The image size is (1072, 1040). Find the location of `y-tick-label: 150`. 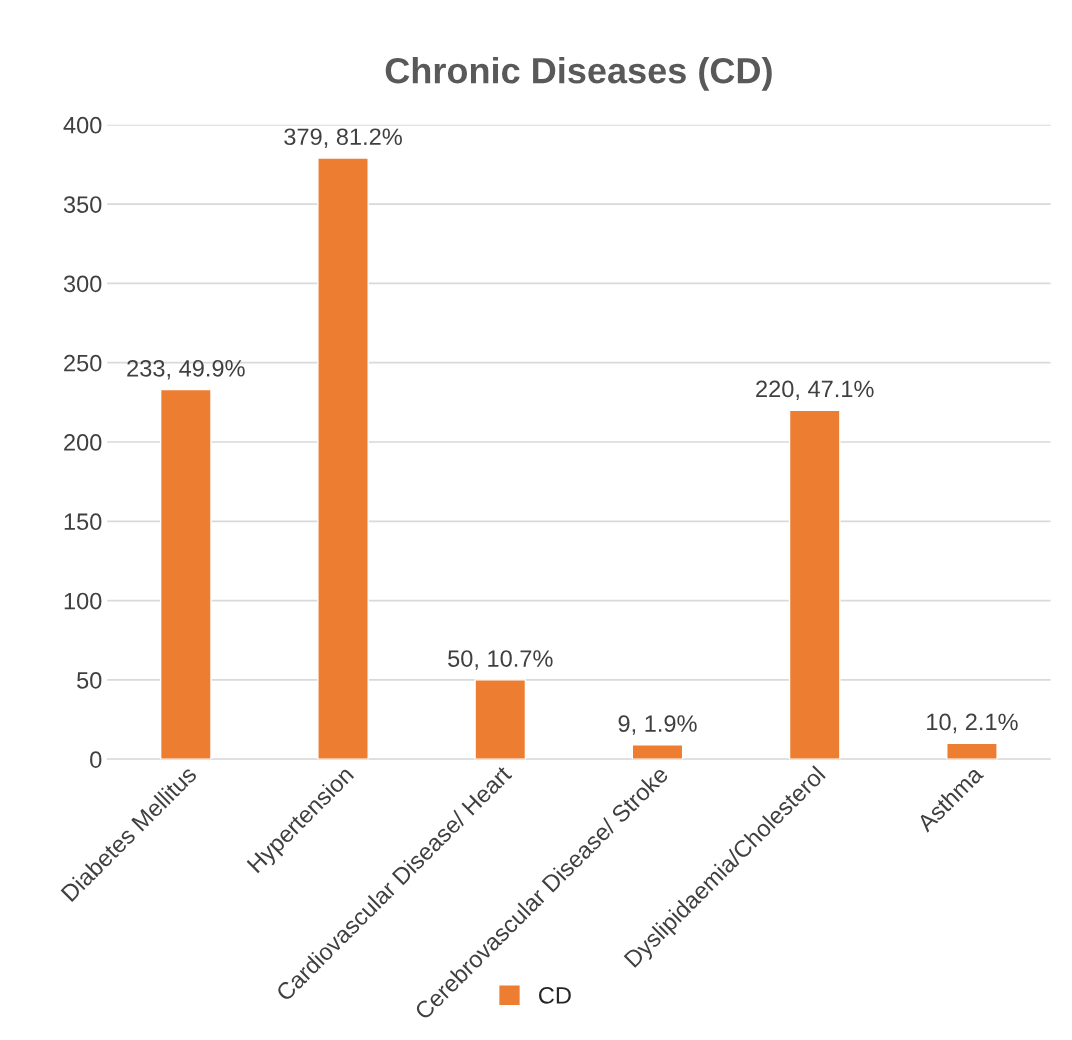

y-tick-label: 150 is located at coordinates (83, 522).